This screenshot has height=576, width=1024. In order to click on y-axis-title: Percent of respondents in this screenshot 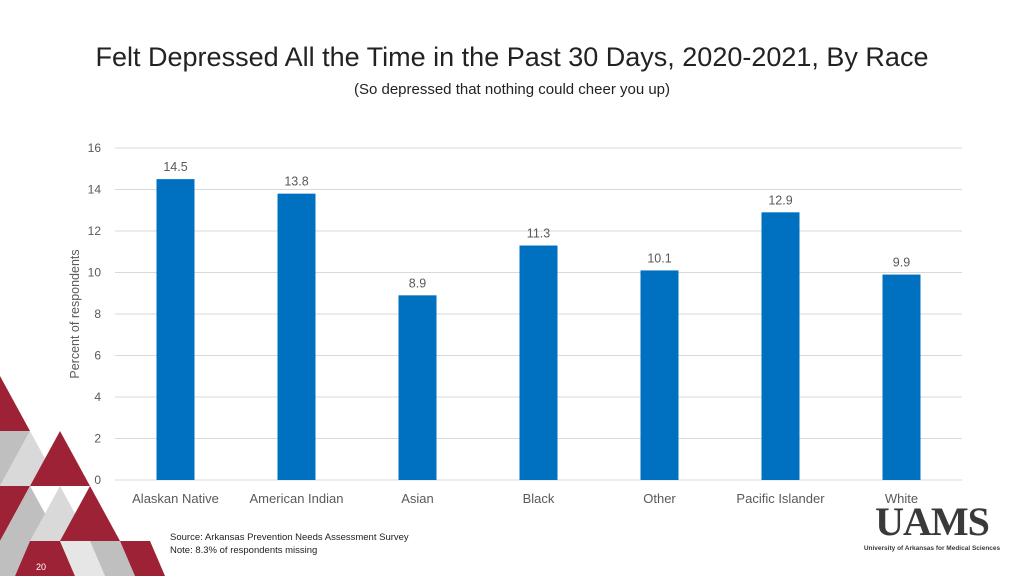, I will do `click(75, 313)`.